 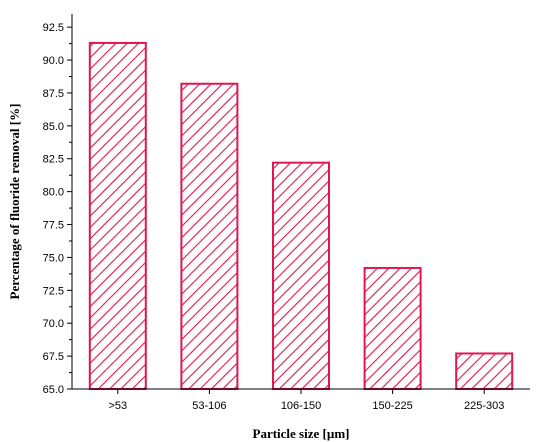 What do you see at coordinates (53, 258) in the screenshot?
I see `y-tick-label: 75.0` at bounding box center [53, 258].